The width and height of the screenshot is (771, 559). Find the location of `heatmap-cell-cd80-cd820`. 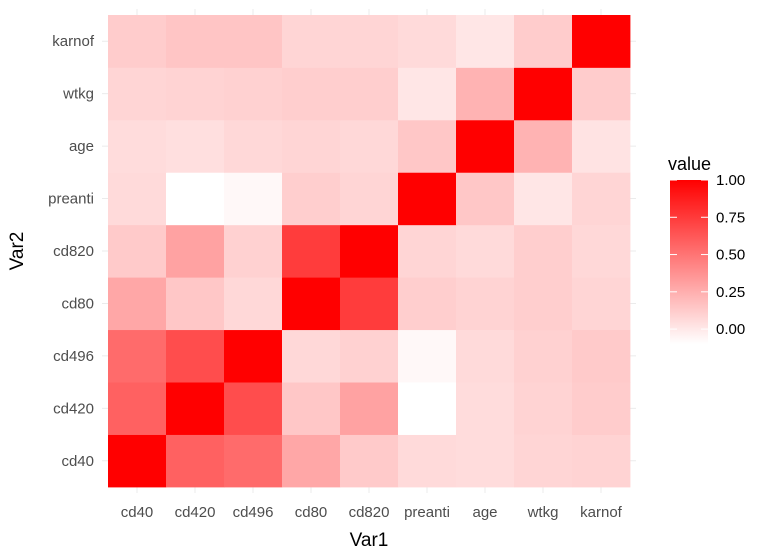

heatmap-cell-cd80-cd820 is located at coordinates (311, 251).